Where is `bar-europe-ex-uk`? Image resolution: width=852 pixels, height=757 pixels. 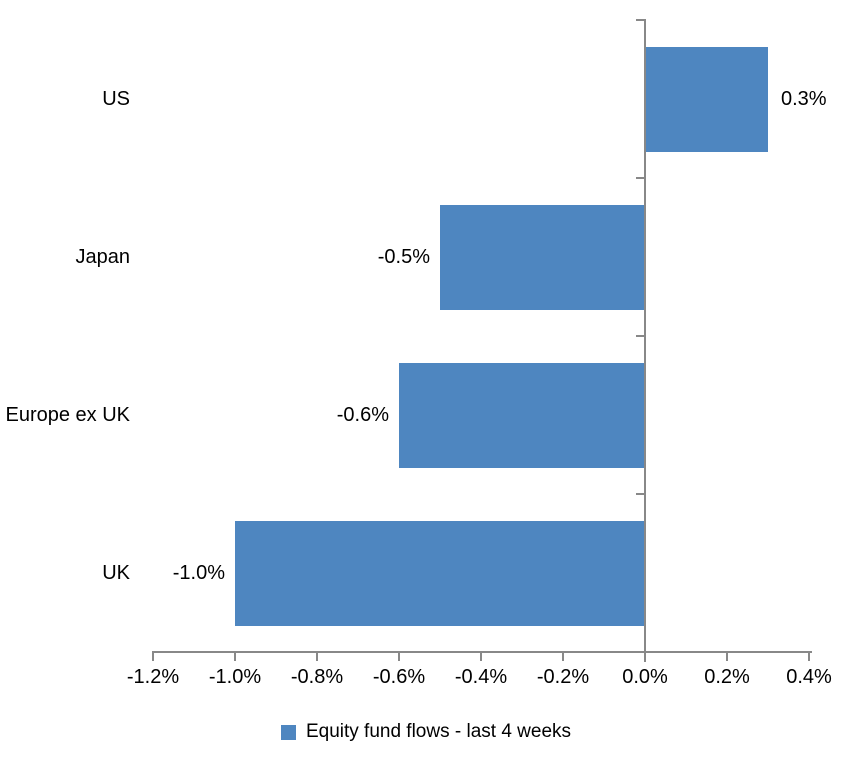 bar-europe-ex-uk is located at coordinates (522, 415).